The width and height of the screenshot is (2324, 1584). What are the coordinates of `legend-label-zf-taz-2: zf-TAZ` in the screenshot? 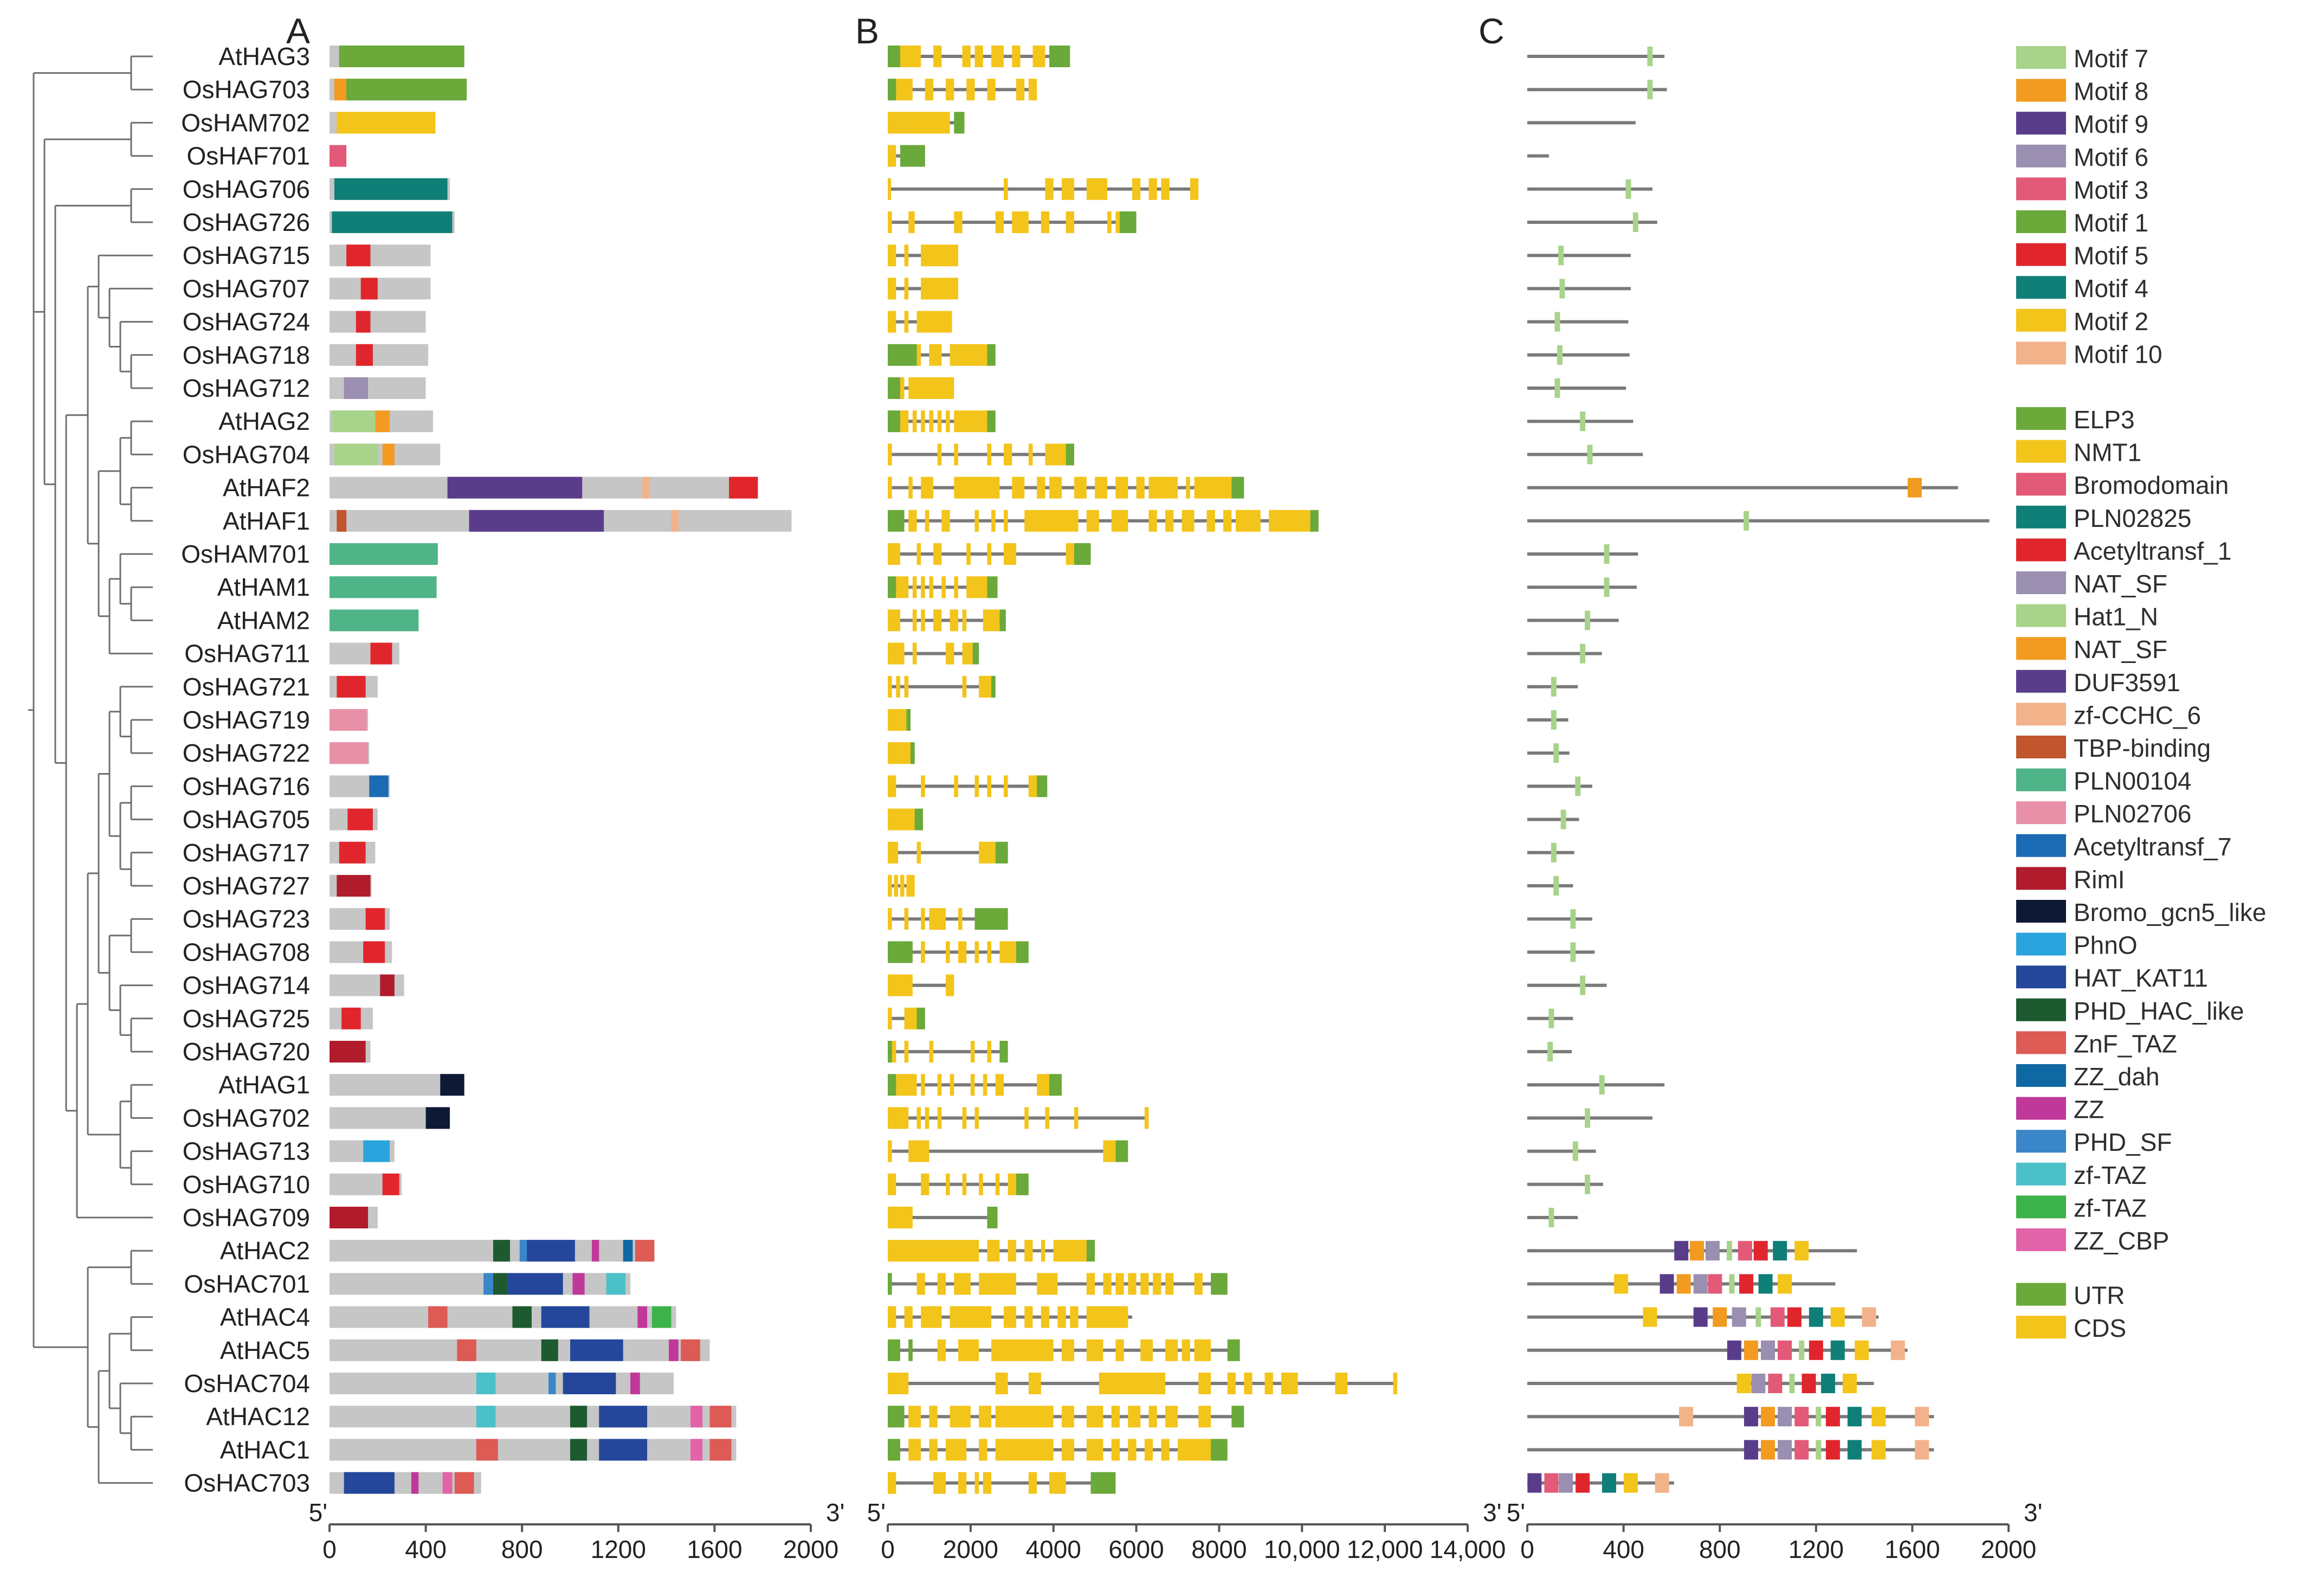 It's located at (2110, 1208).